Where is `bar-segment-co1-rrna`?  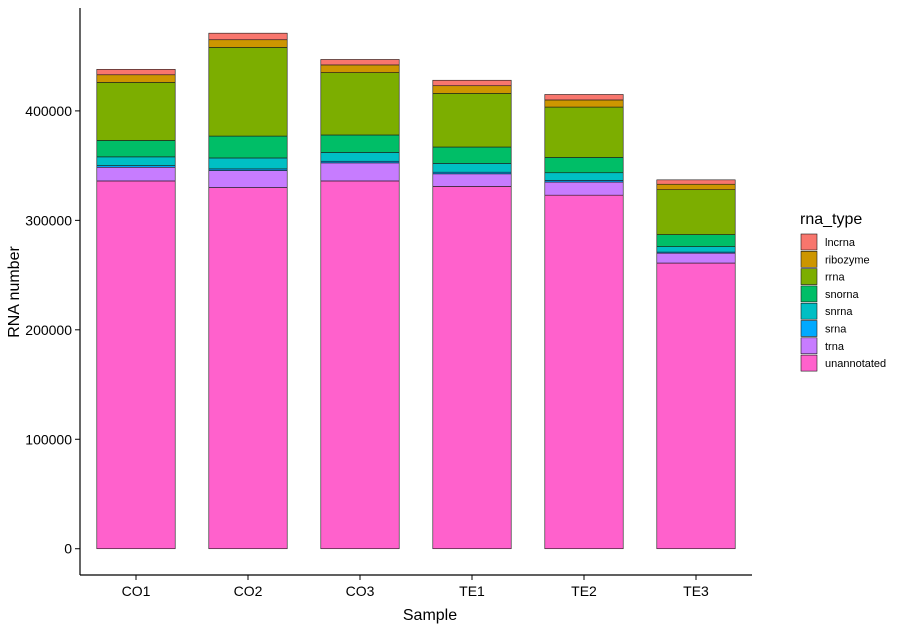
bar-segment-co1-rrna is located at coordinates (136, 111).